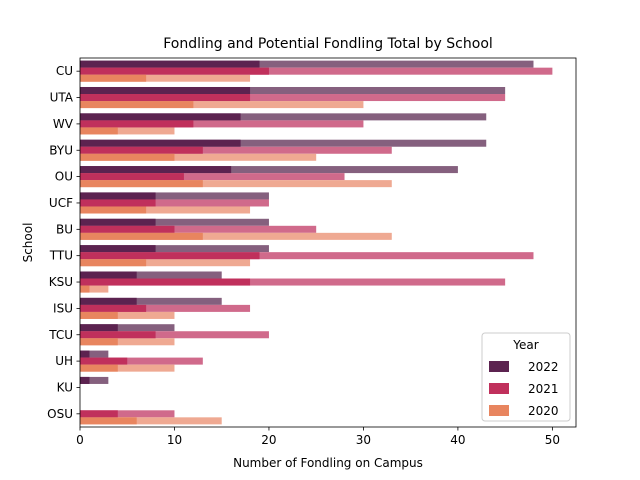  I want to click on bar-total-2022-UCF, so click(174, 196).